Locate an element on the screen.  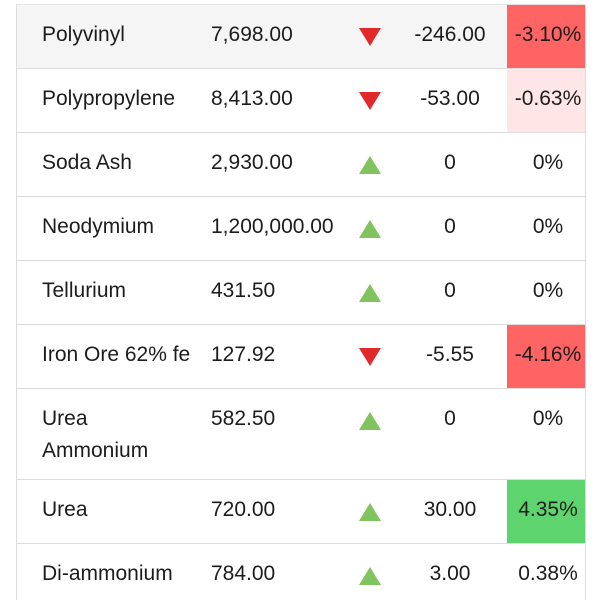
commodity-price: 8,413.00 is located at coordinates (252, 98).